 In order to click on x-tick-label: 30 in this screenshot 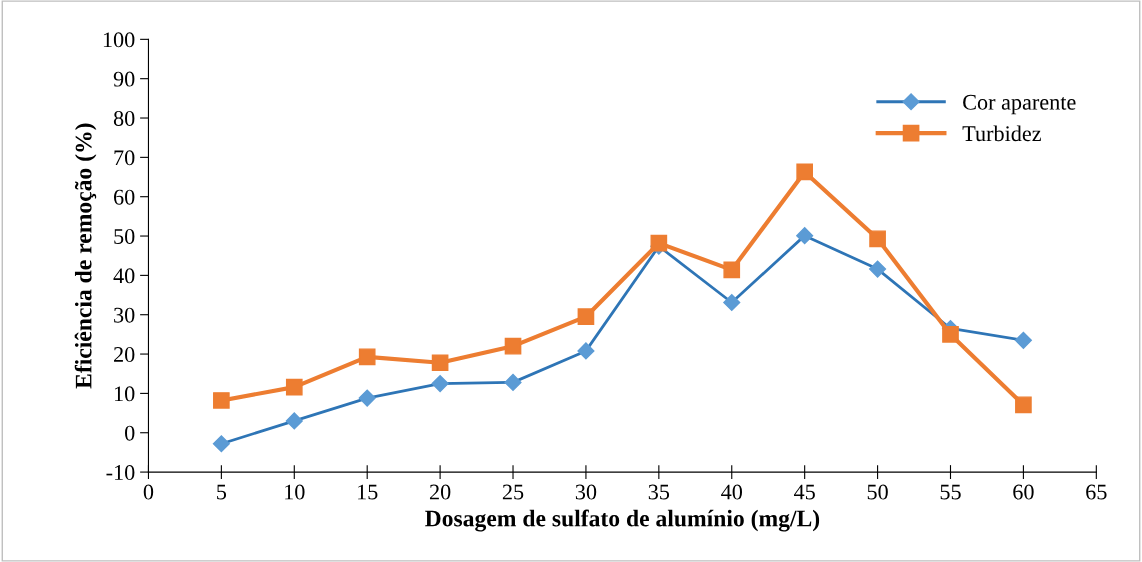, I will do `click(586, 492)`.